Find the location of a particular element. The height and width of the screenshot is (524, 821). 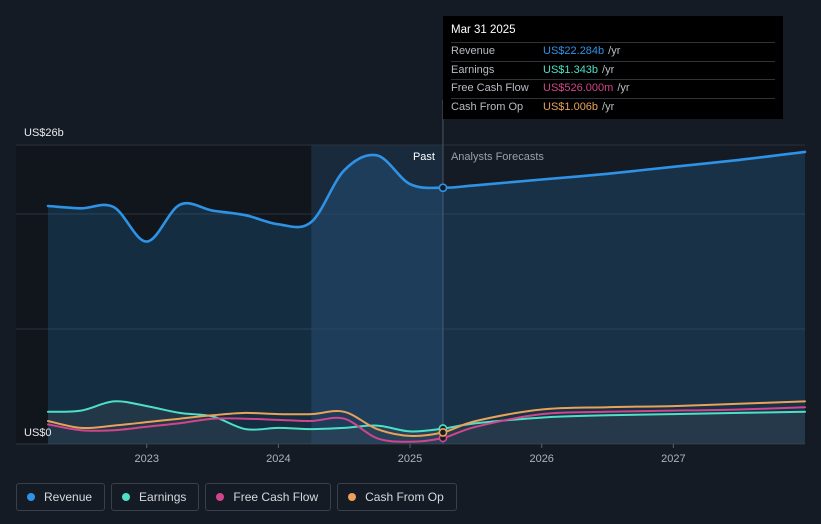

free-cash-flow-line is located at coordinates (426, 424).